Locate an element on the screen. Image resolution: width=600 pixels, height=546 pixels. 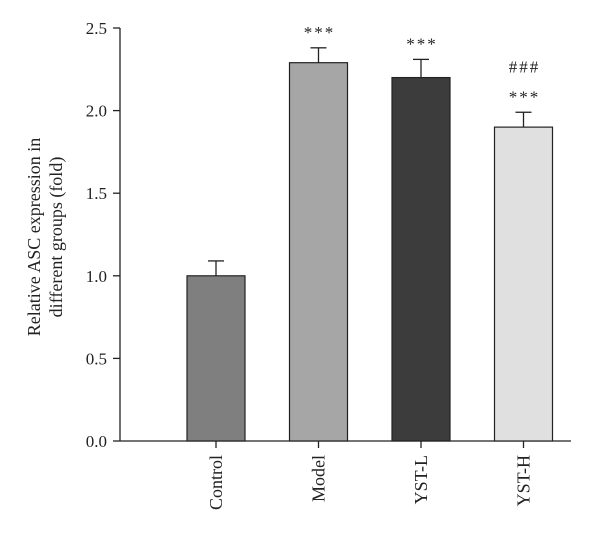
bar-control is located at coordinates (216, 358).